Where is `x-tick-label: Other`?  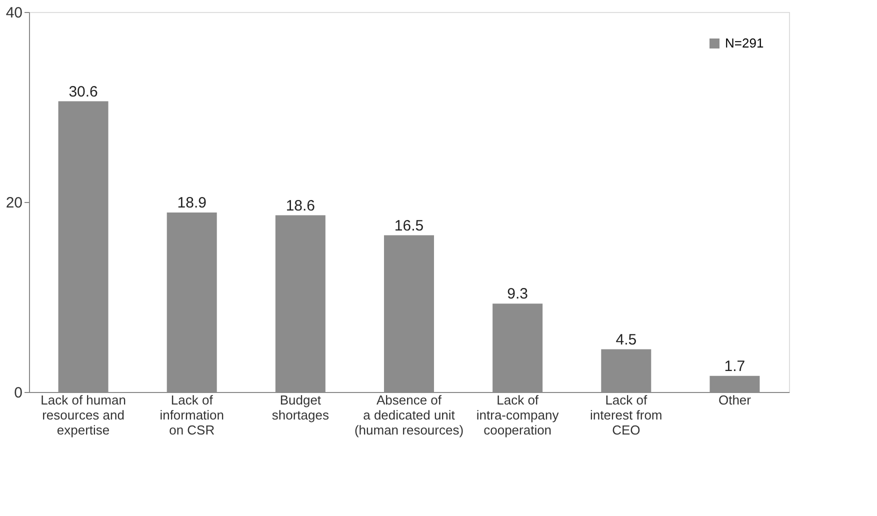
x-tick-label: Other is located at coordinates (735, 400).